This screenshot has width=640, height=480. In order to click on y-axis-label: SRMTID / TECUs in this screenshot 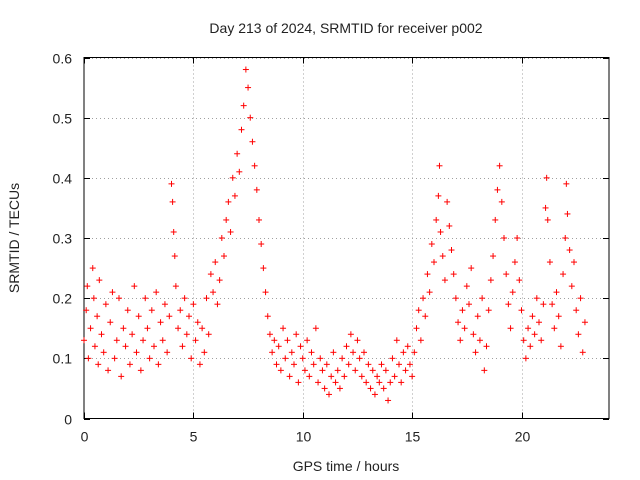, I will do `click(14, 238)`.